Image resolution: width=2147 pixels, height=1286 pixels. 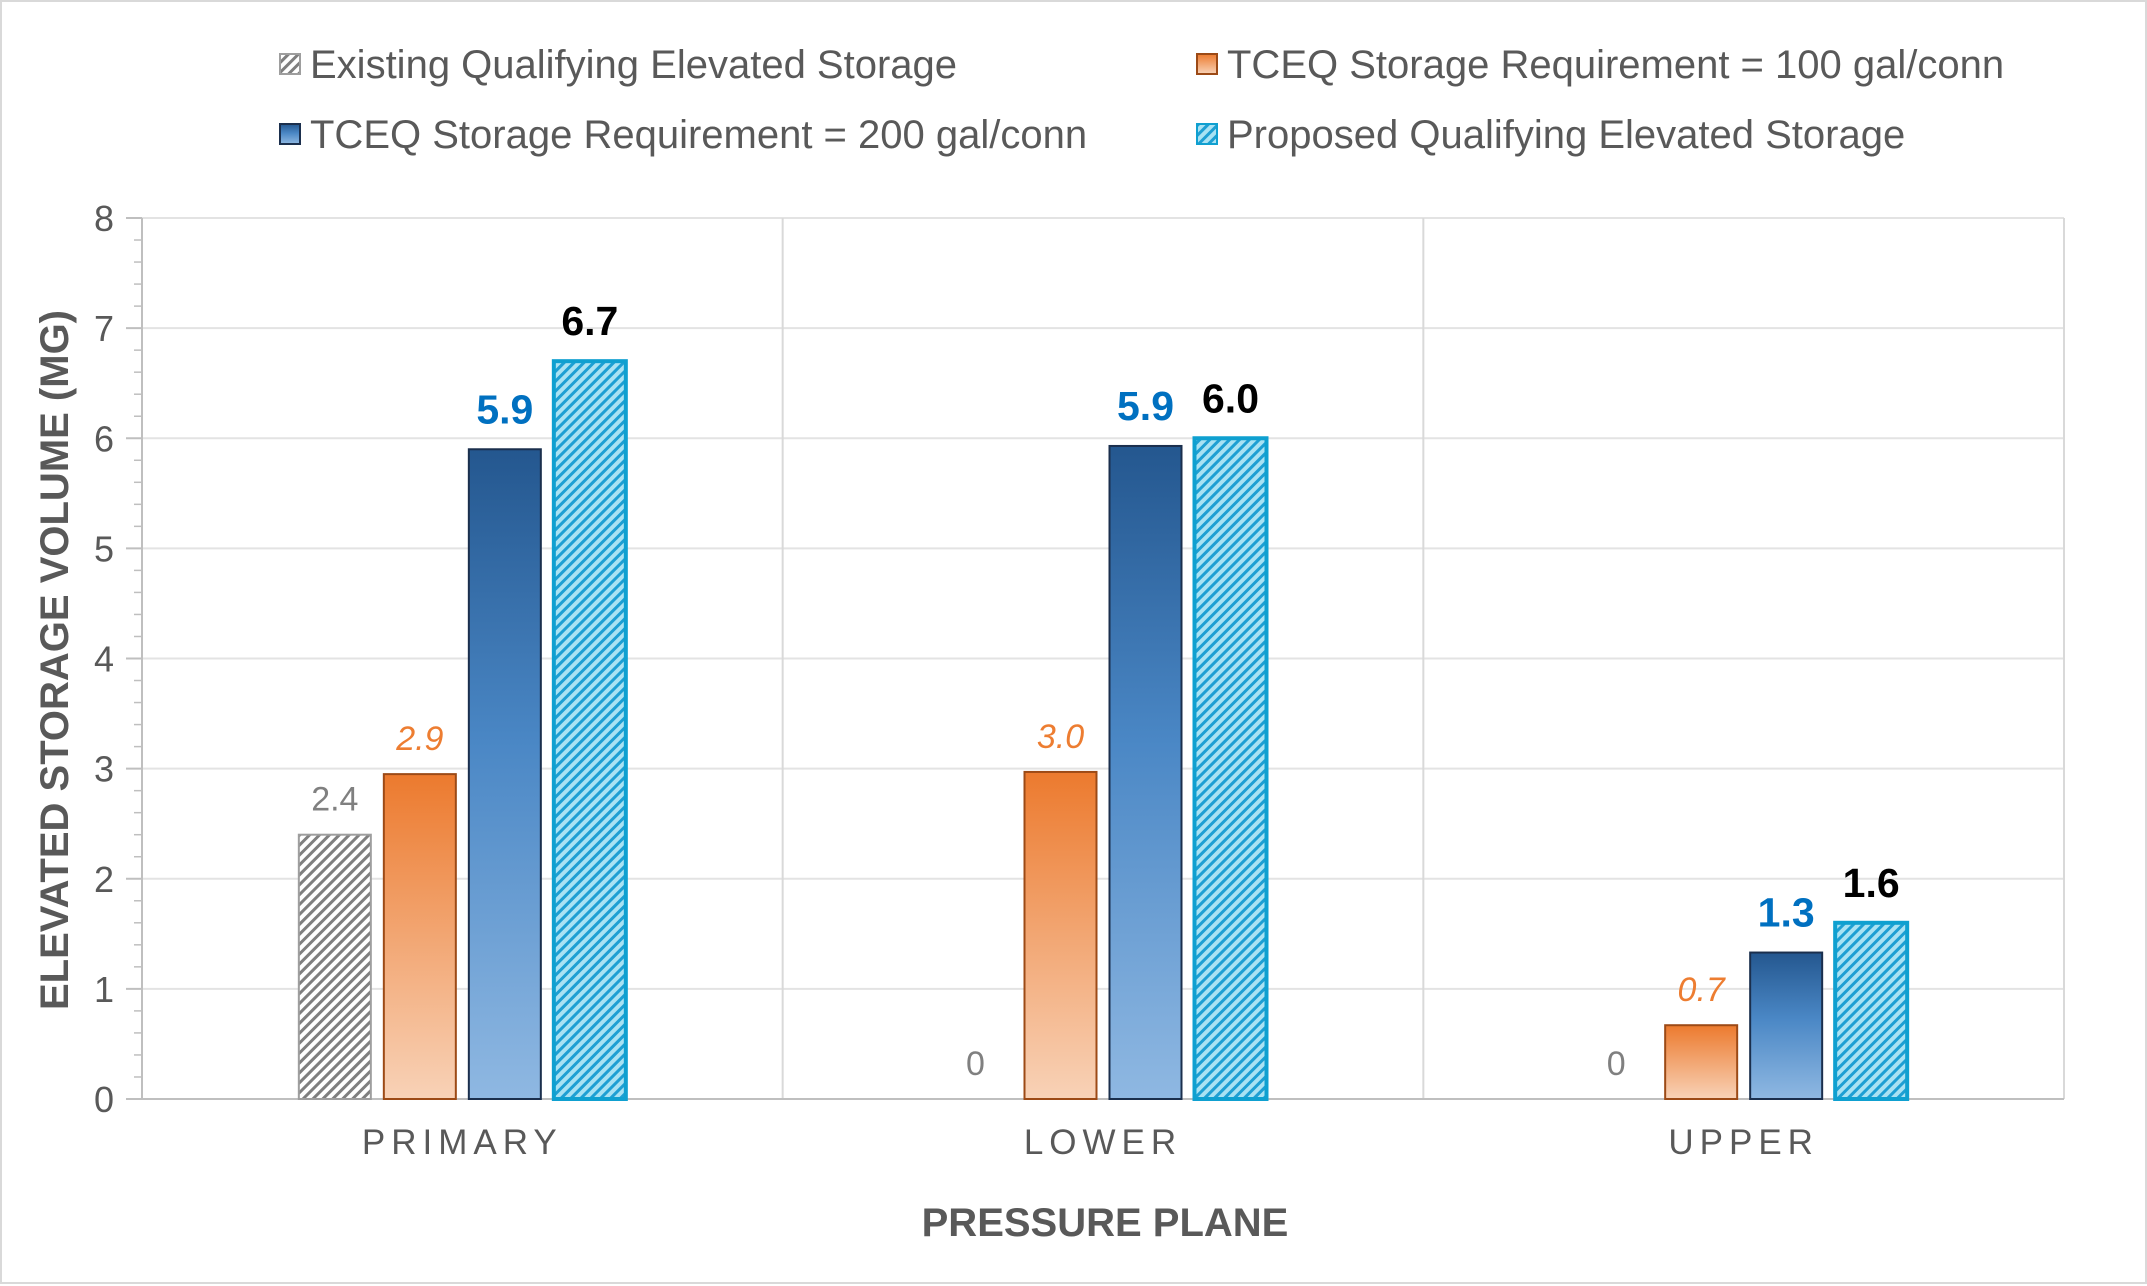 I want to click on legend-swatch-tceq-storage-requirement-100-gal-conn, so click(x=1207, y=64).